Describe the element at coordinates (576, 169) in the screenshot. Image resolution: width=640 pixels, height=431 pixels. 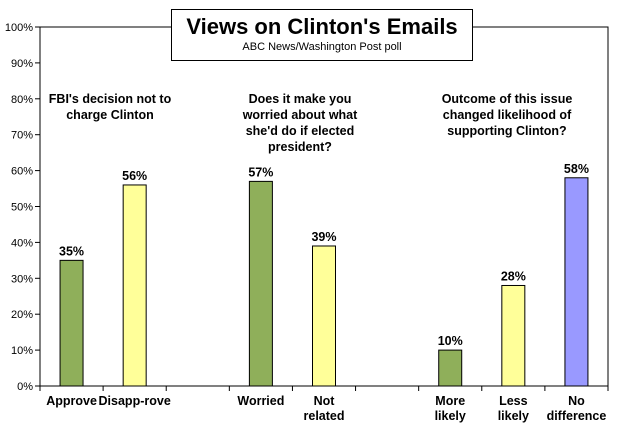
I see `data-label-6: 58%` at that location.